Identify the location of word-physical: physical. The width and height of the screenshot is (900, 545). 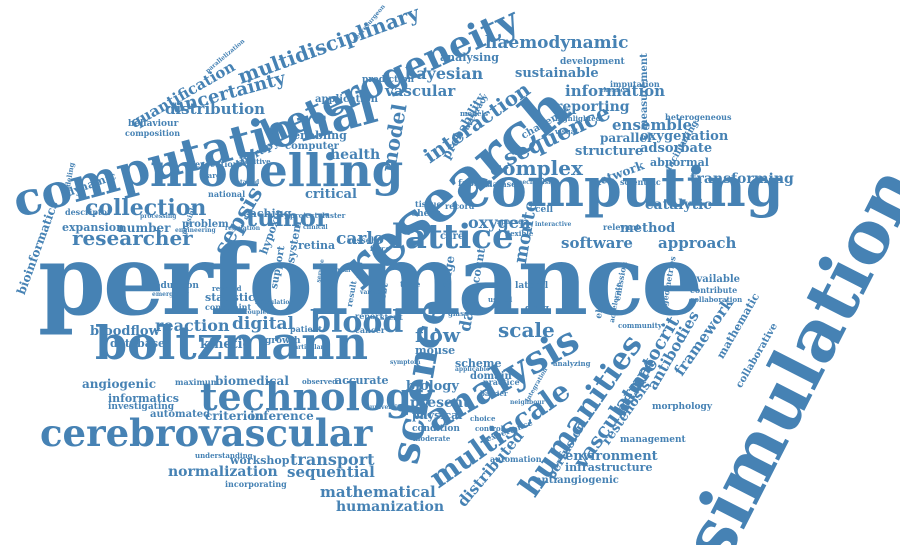
(437, 415).